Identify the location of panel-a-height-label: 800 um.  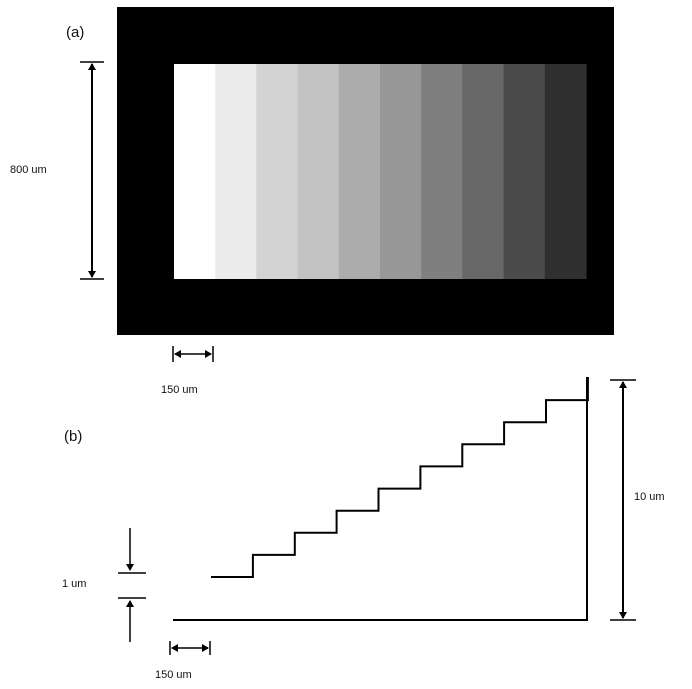
(28, 170).